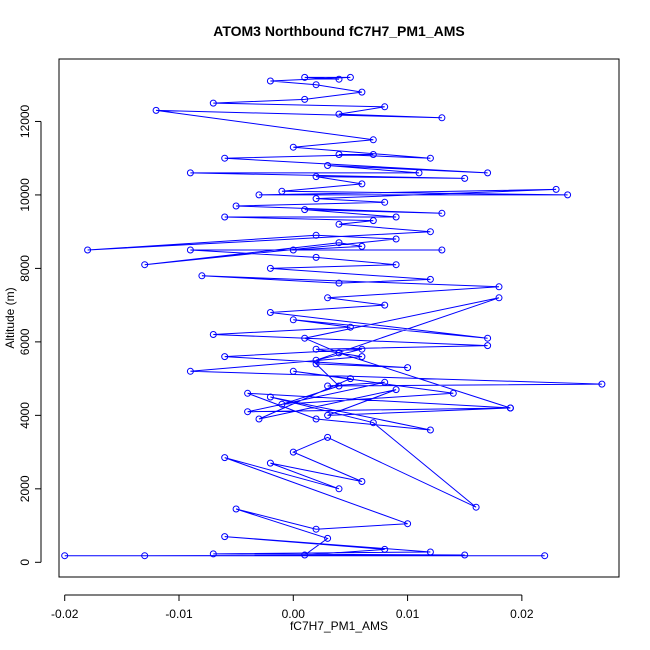 The height and width of the screenshot is (650, 650). Describe the element at coordinates (179, 614) in the screenshot. I see `x-tick-label: -0.01` at that location.